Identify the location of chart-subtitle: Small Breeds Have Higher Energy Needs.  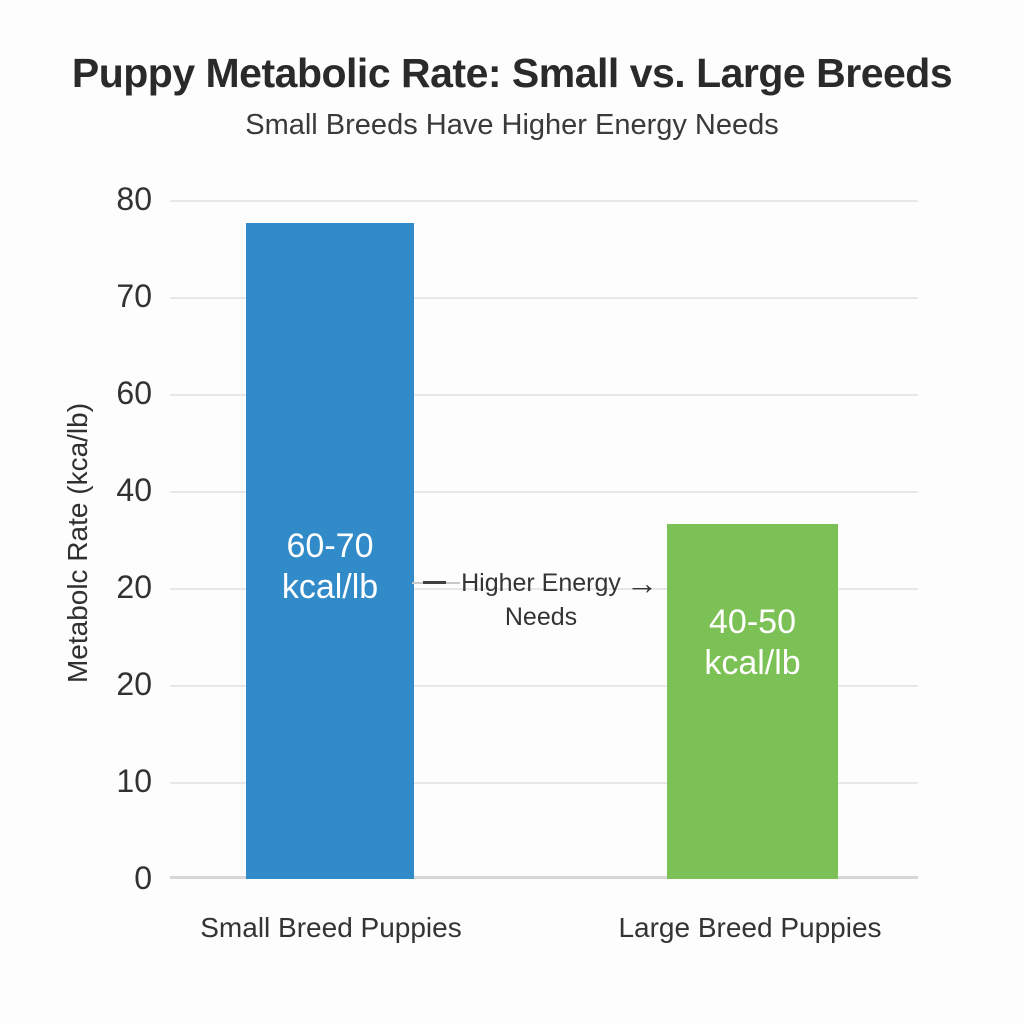
(512, 125).